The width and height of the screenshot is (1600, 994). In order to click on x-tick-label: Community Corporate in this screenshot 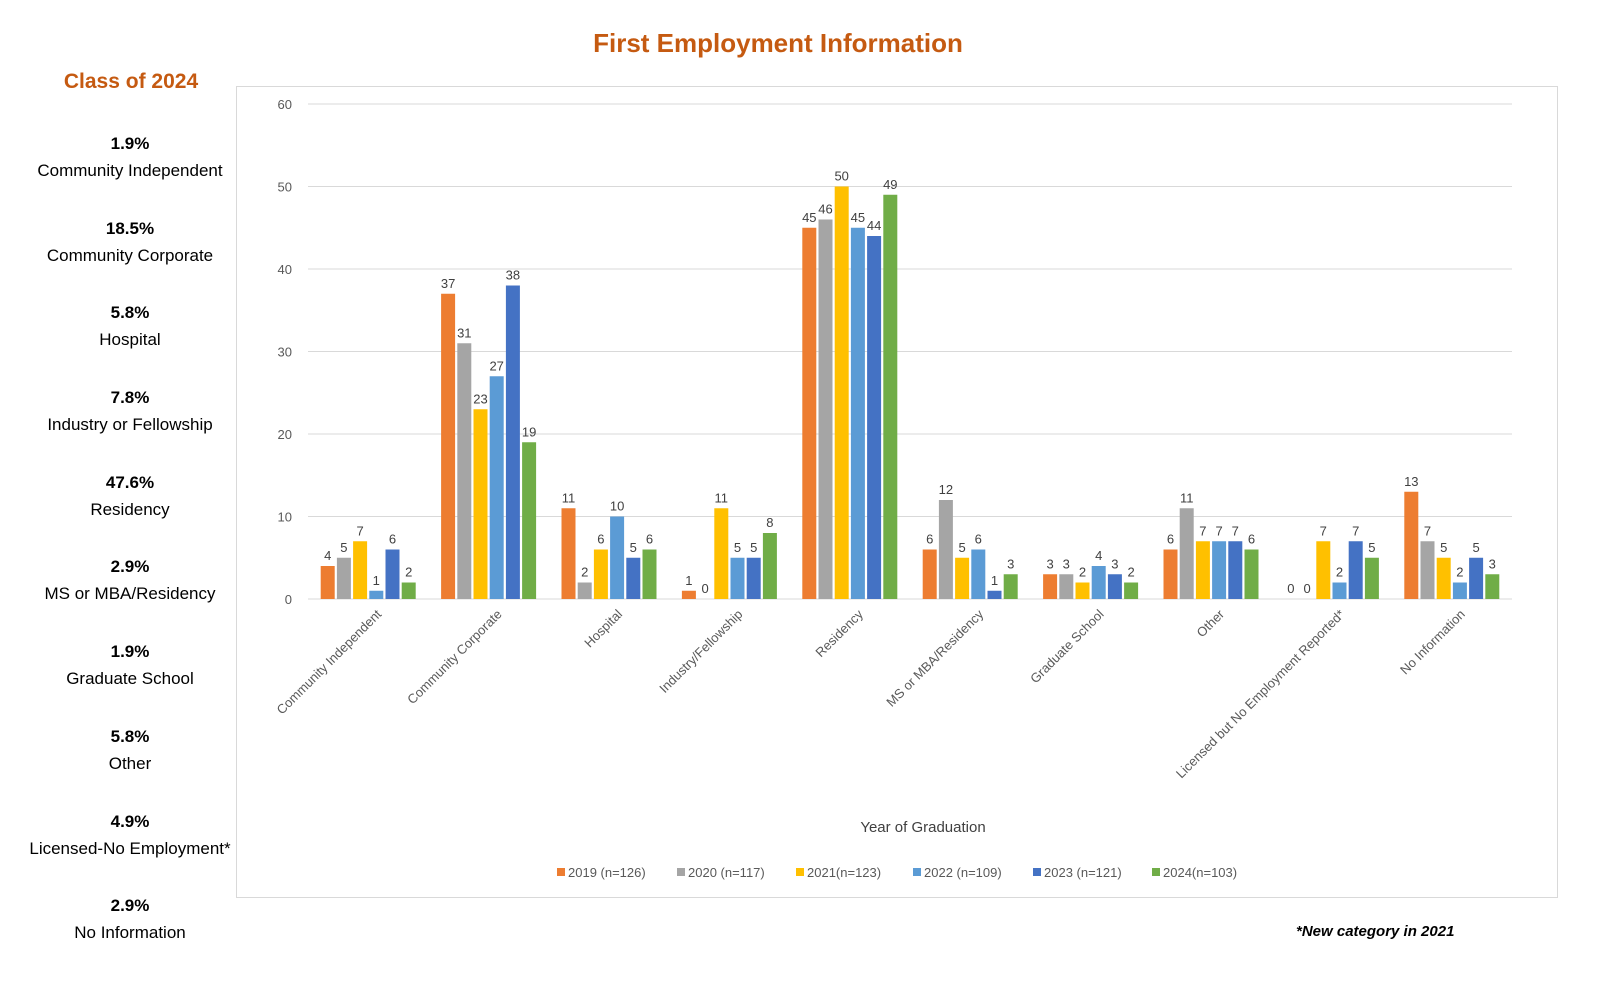, I will do `click(454, 657)`.